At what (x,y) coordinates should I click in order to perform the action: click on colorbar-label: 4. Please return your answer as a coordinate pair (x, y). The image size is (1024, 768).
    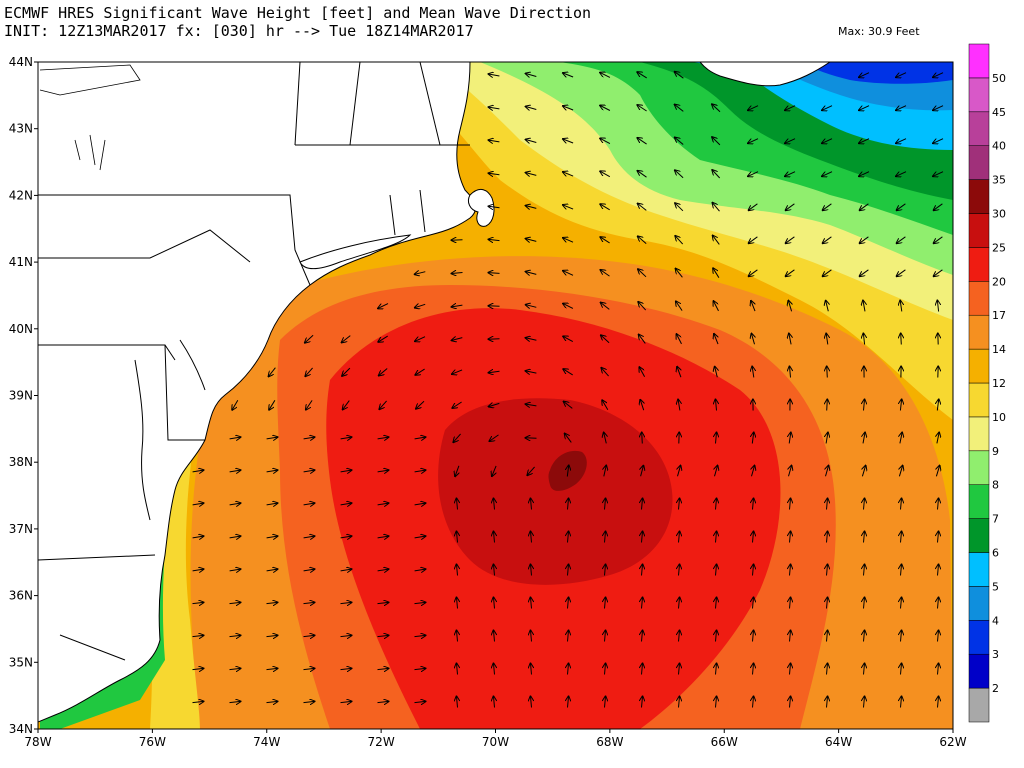
    Looking at the image, I should click on (995, 620).